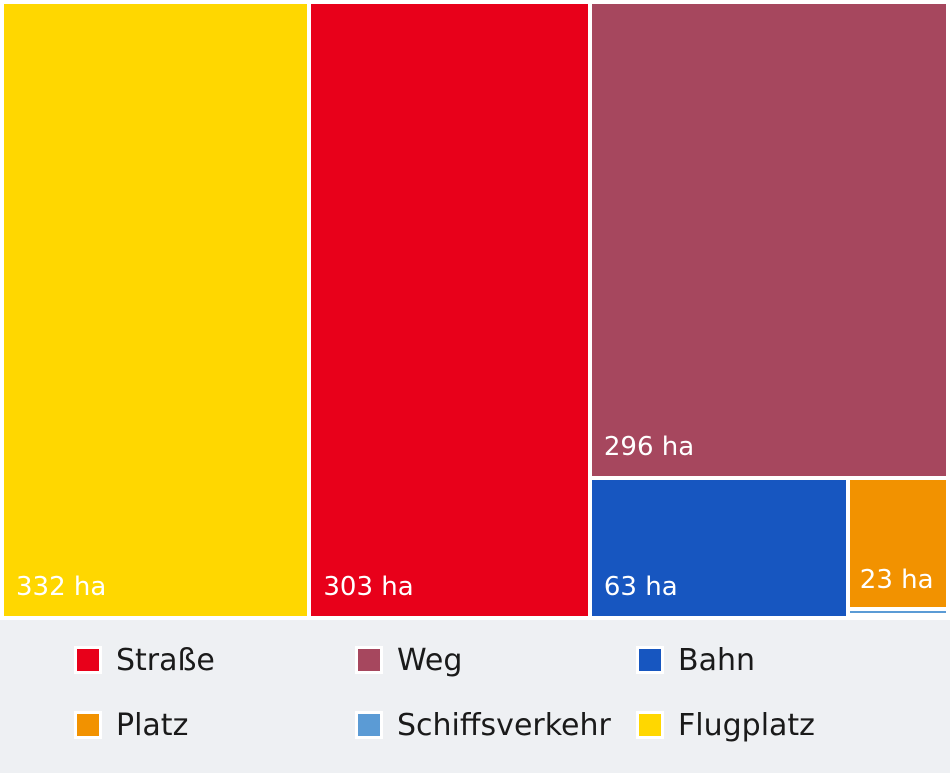 This screenshot has height=773, width=950. What do you see at coordinates (88, 725) in the screenshot?
I see `legend-swatch-platz` at bounding box center [88, 725].